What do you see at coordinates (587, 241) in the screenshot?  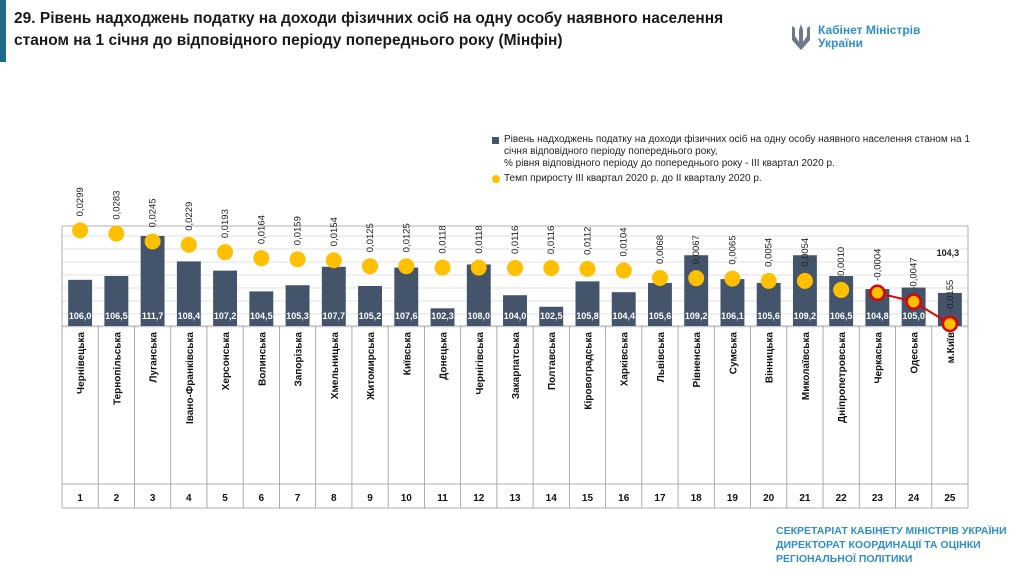 I see `dot-value-label: 0,0112` at bounding box center [587, 241].